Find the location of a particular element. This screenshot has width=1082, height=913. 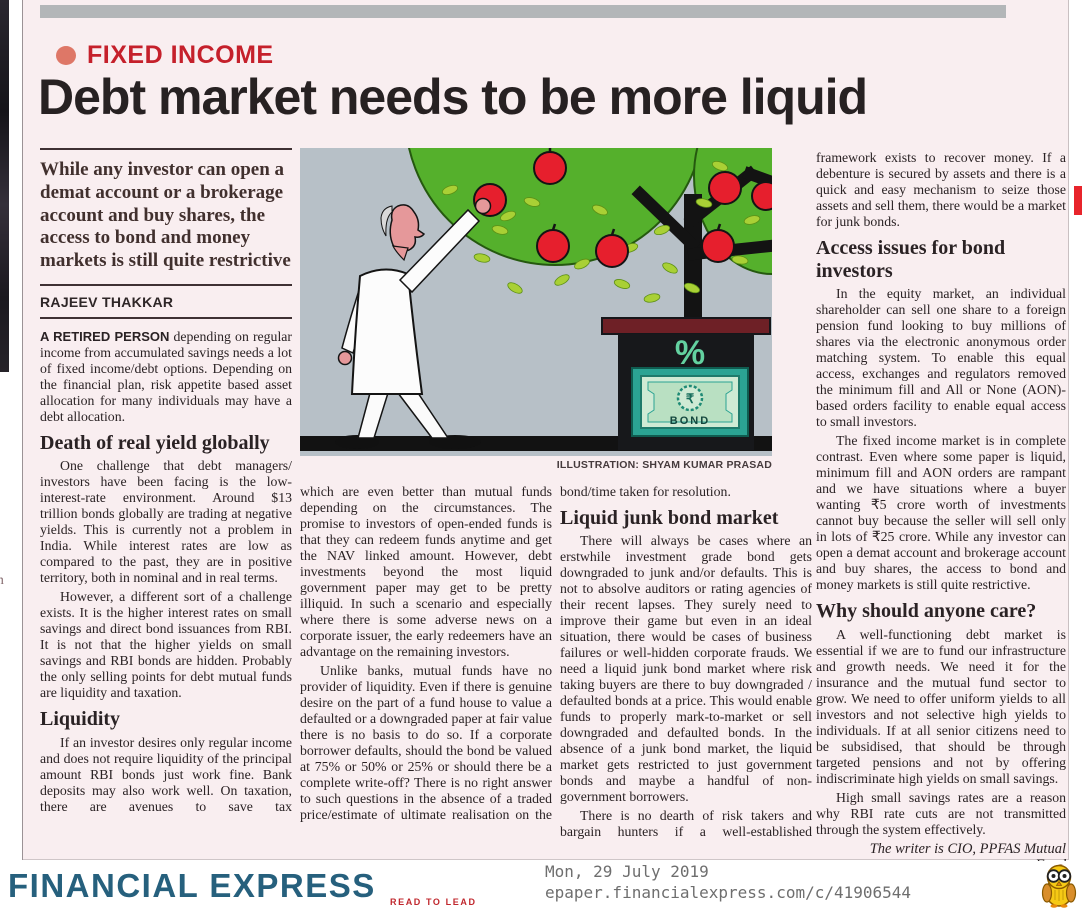

section-kicker: FIXED INCOME is located at coordinates (165, 55).